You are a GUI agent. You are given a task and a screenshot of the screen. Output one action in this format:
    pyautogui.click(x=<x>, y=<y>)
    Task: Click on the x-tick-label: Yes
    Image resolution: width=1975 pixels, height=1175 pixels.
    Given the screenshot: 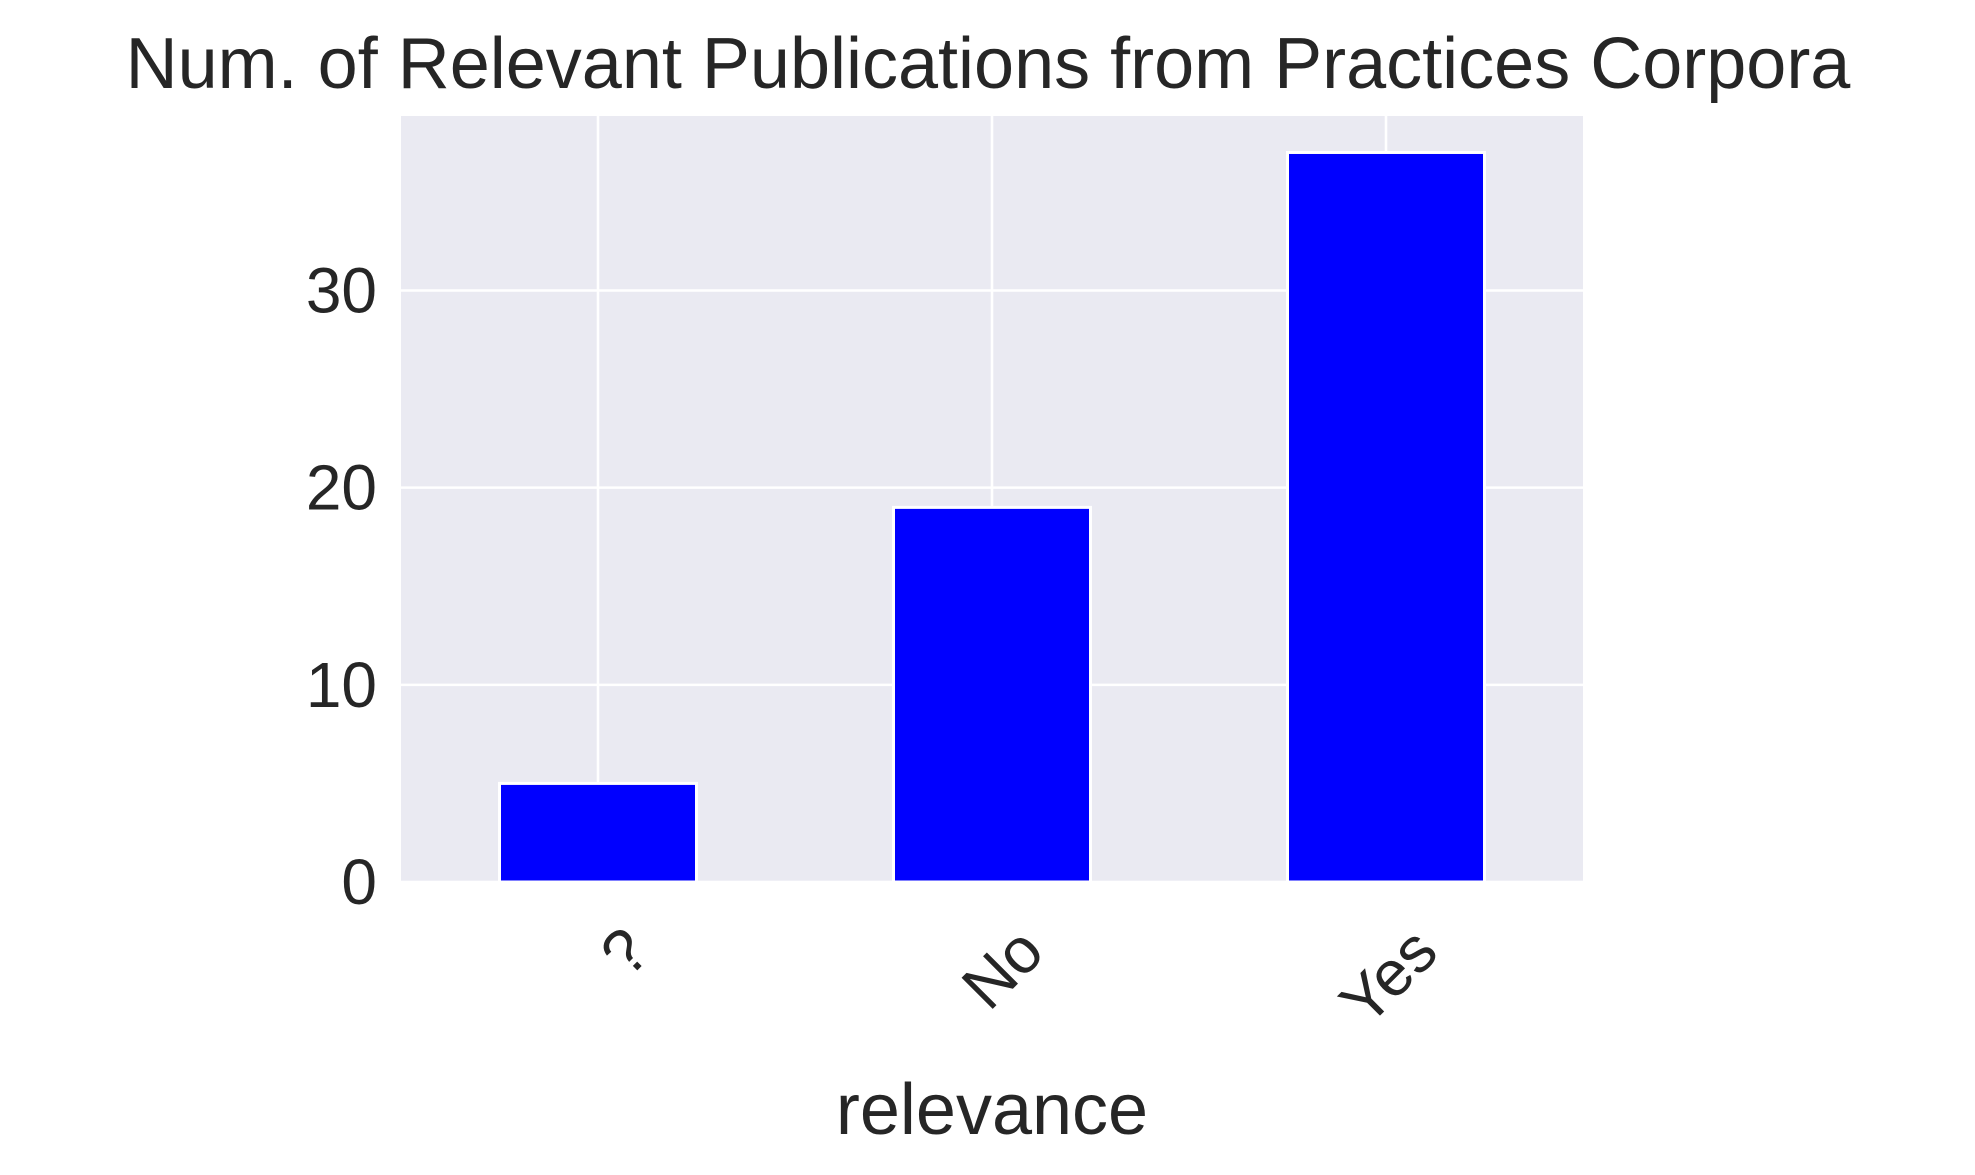 What is the action you would take?
    pyautogui.click(x=1388, y=976)
    